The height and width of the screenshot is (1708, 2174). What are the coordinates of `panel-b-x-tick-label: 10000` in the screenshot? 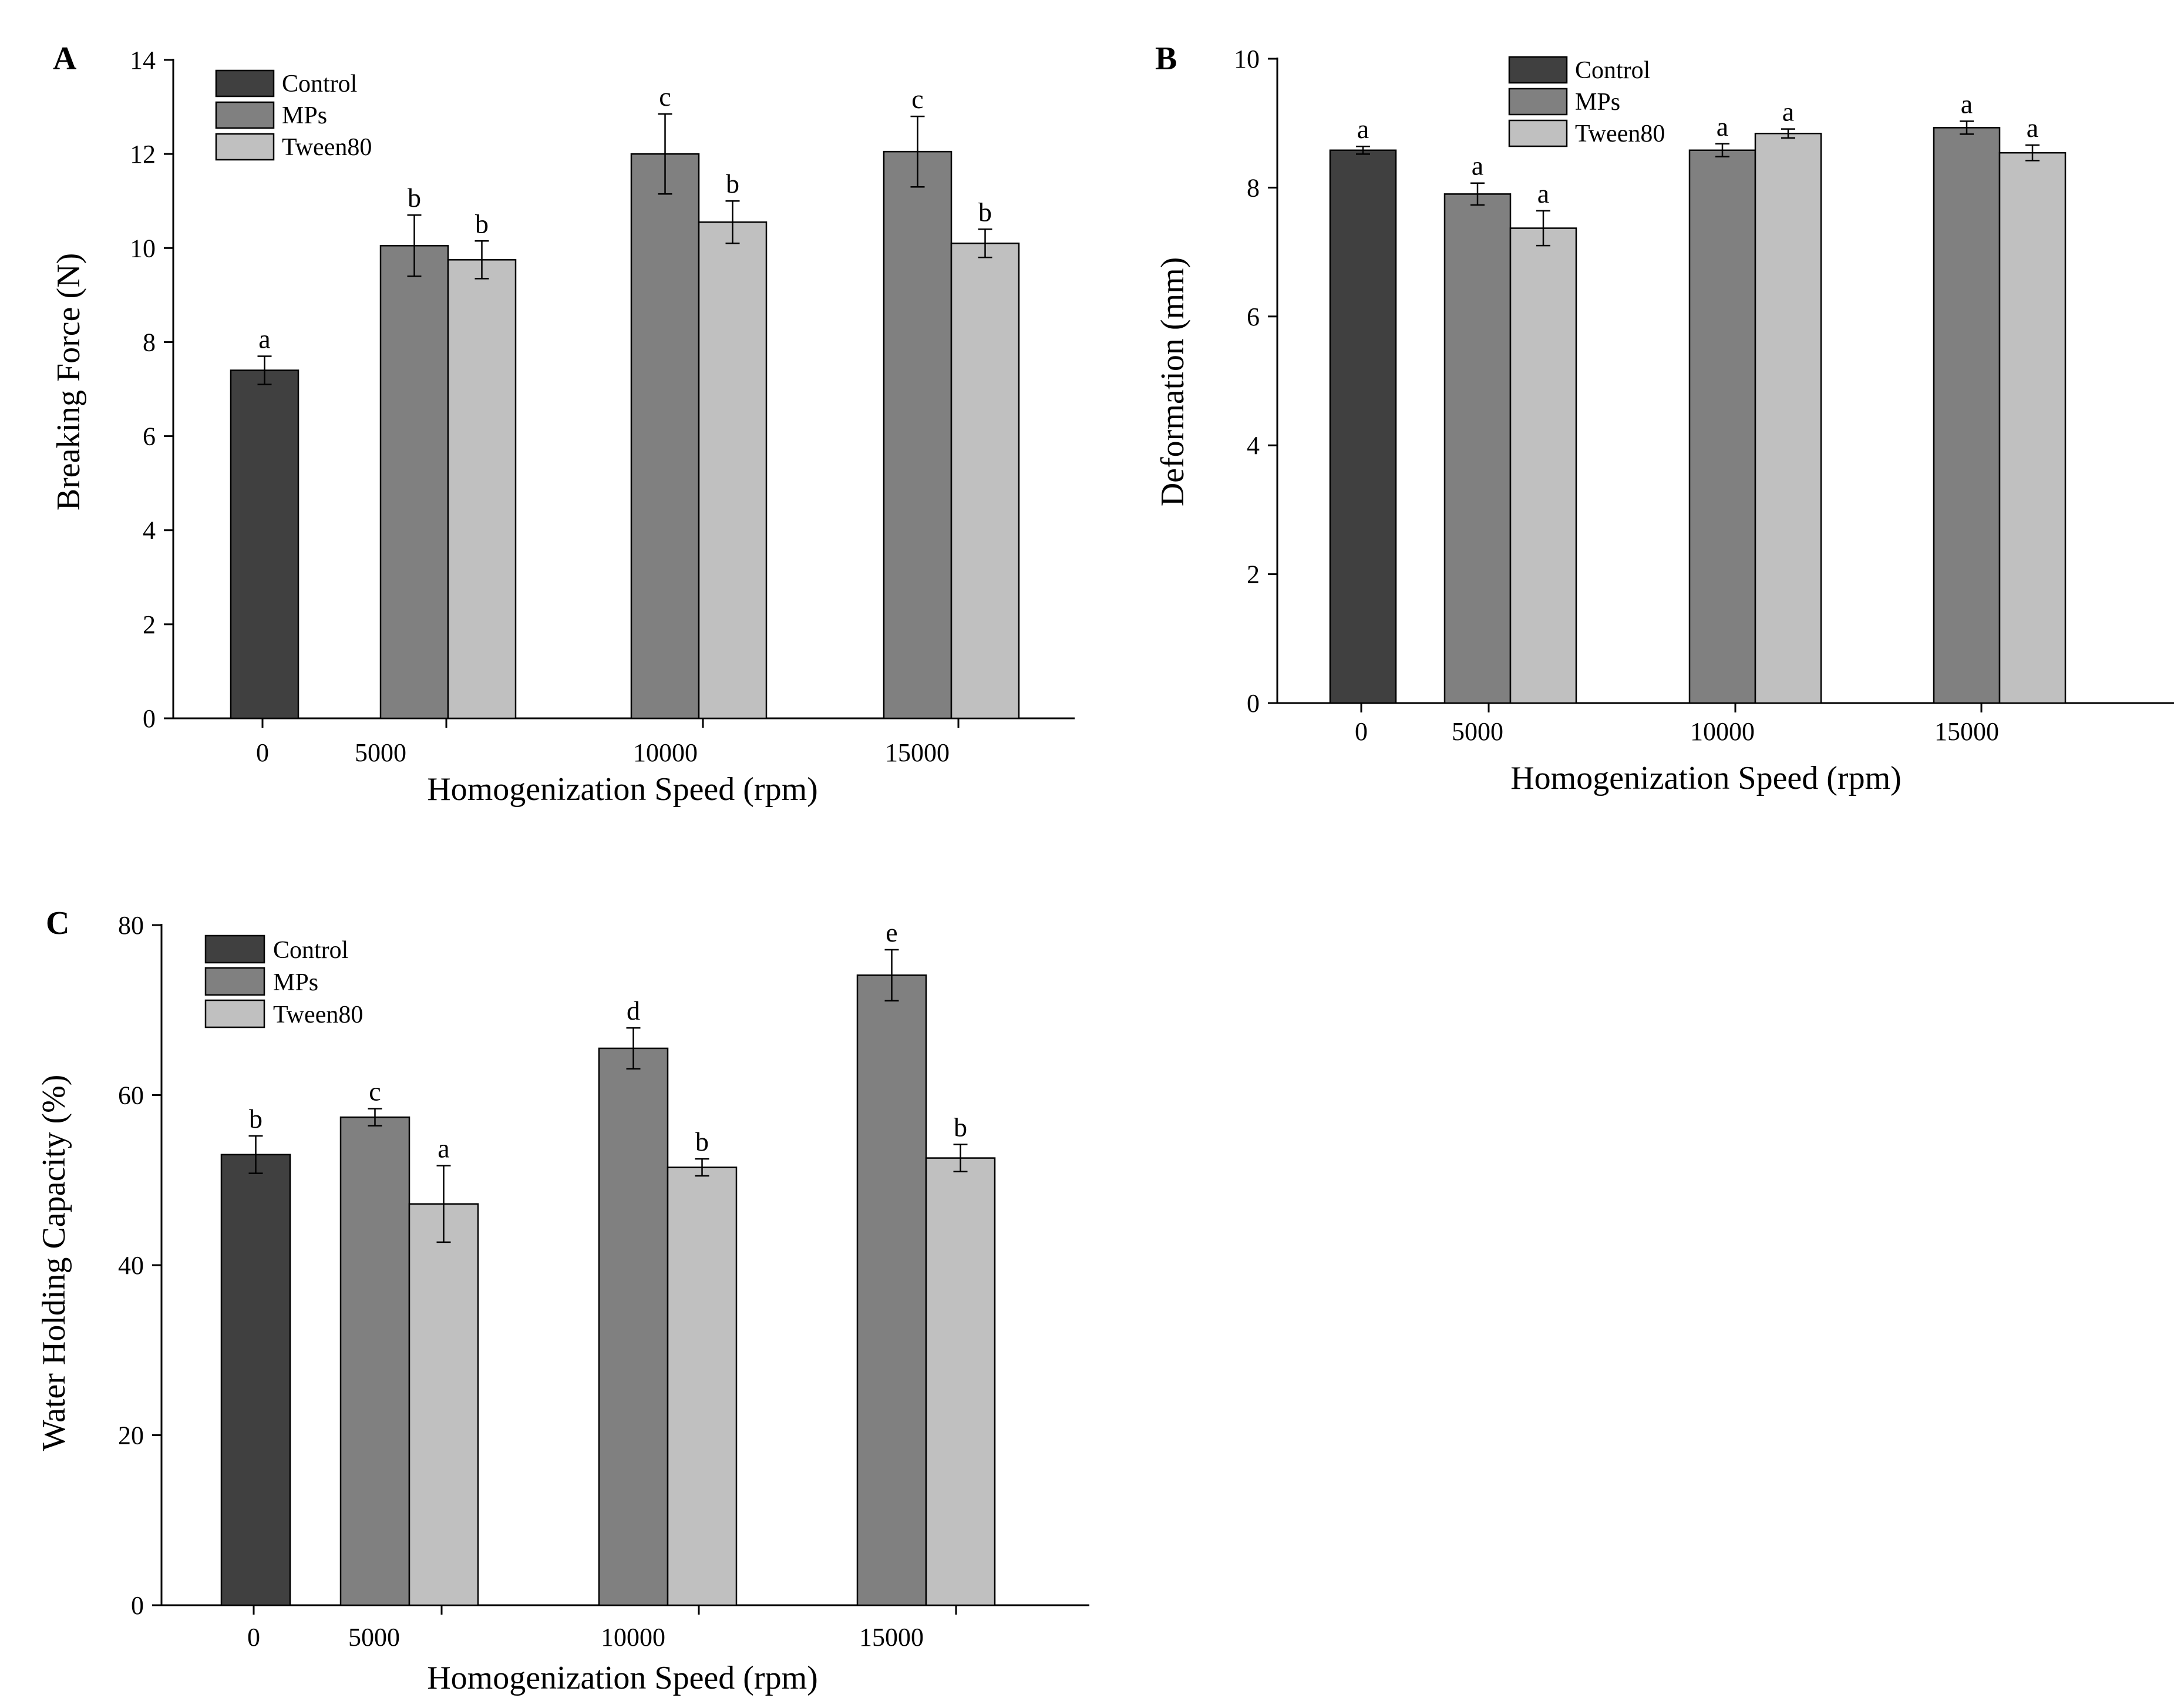 It's located at (1722, 731).